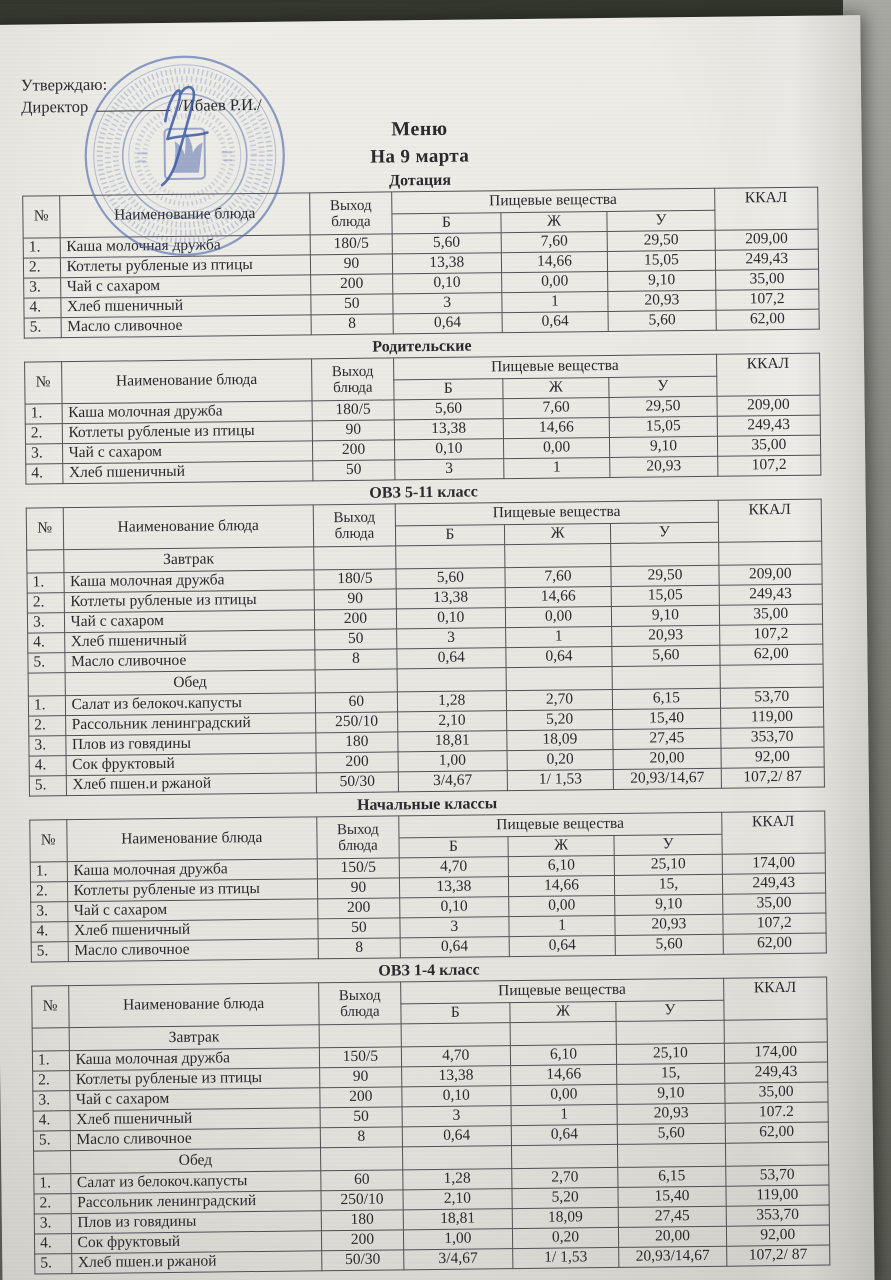 This screenshot has width=891, height=1280. Describe the element at coordinates (563, 1055) in the screenshot. I see `cell: 6,10` at that location.